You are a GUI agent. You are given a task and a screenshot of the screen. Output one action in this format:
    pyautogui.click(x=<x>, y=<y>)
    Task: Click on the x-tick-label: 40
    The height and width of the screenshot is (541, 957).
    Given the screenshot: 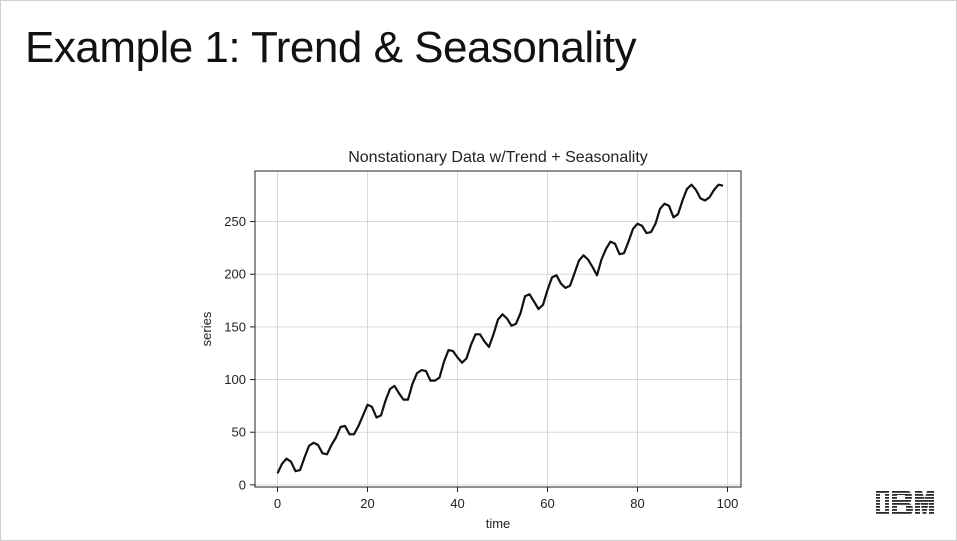 What is the action you would take?
    pyautogui.click(x=457, y=503)
    